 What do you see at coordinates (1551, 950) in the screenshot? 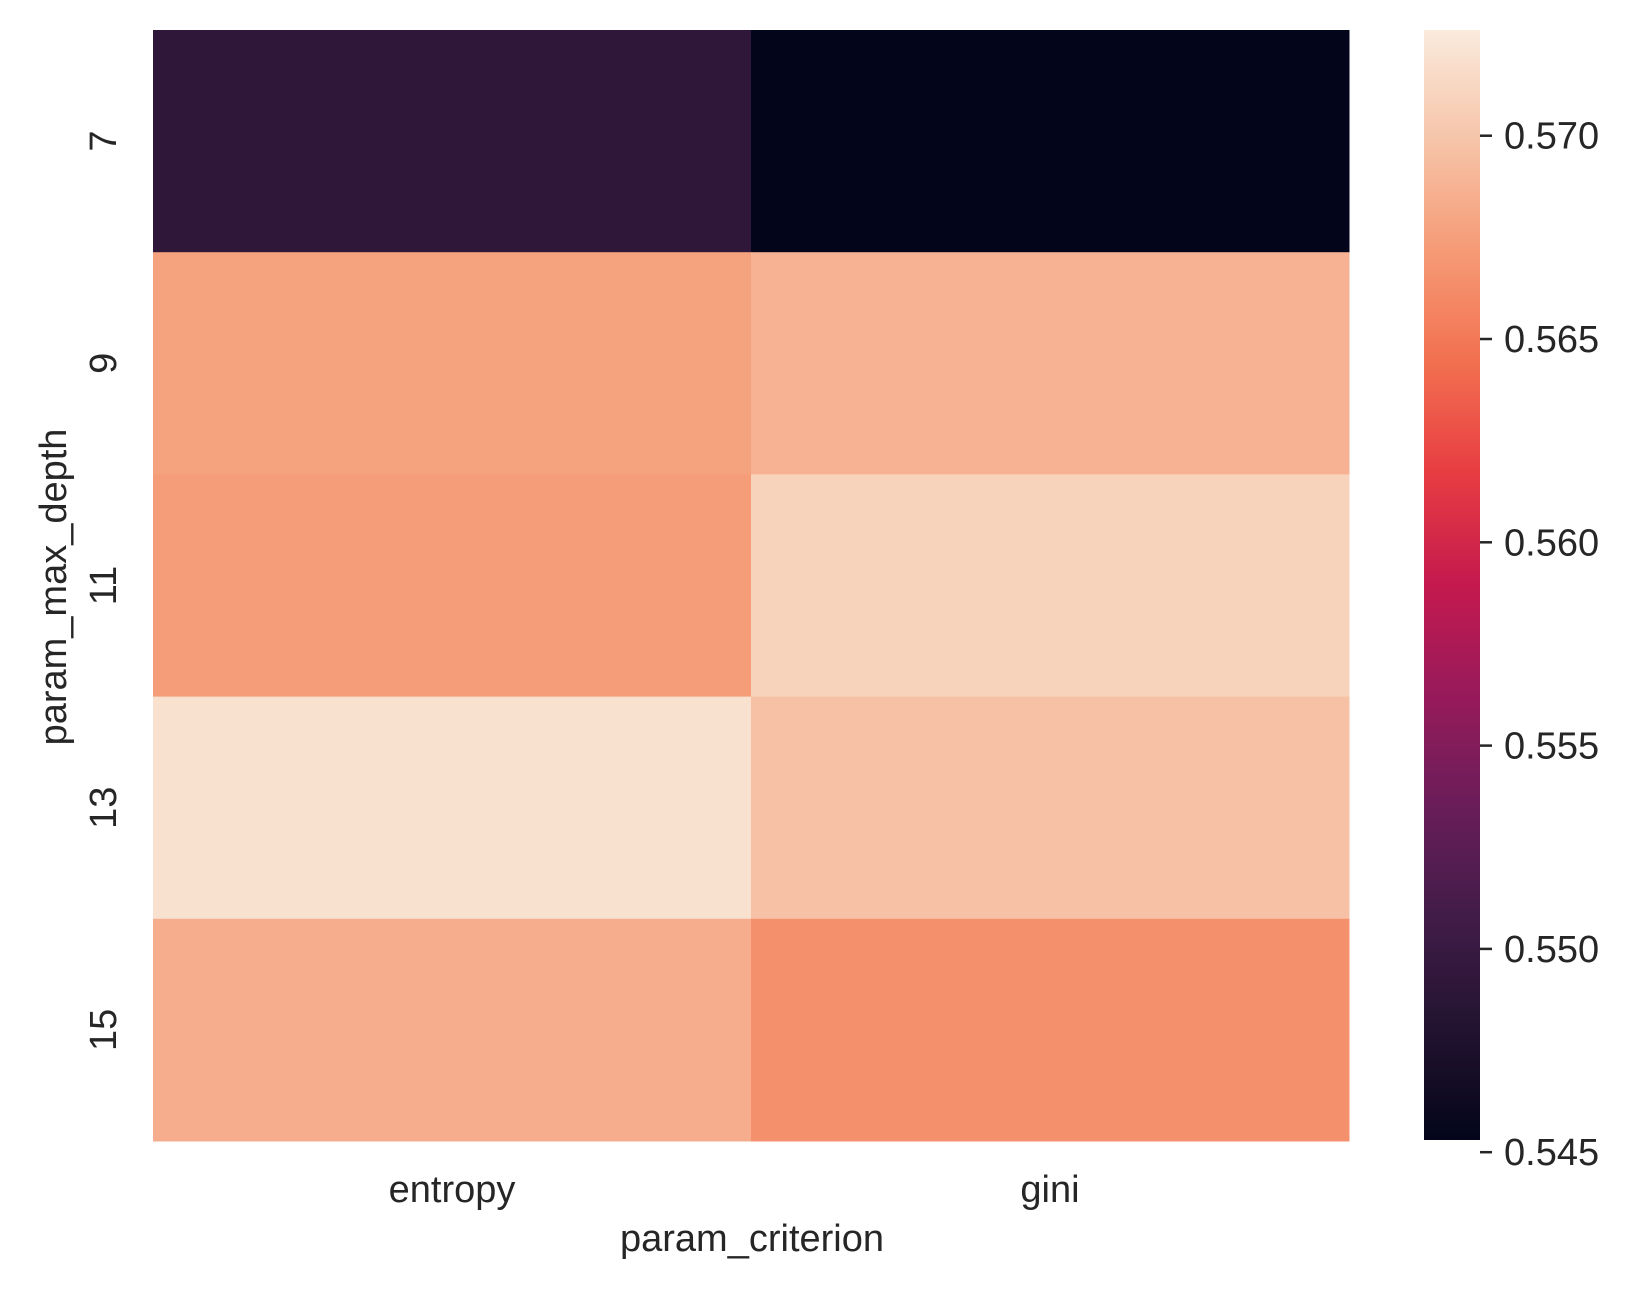
I see `colorbar-tick-label: 0.550` at bounding box center [1551, 950].